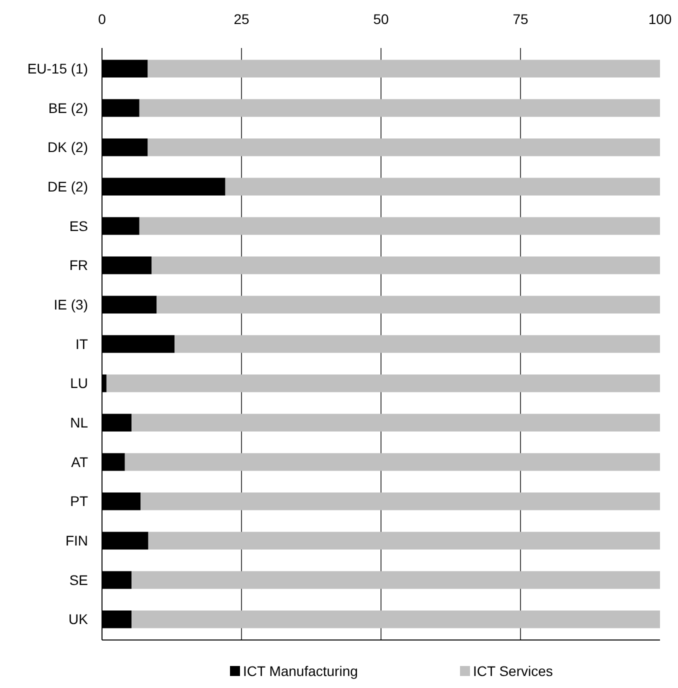 The height and width of the screenshot is (688, 678). I want to click on y-tick-label: LU, so click(79, 383).